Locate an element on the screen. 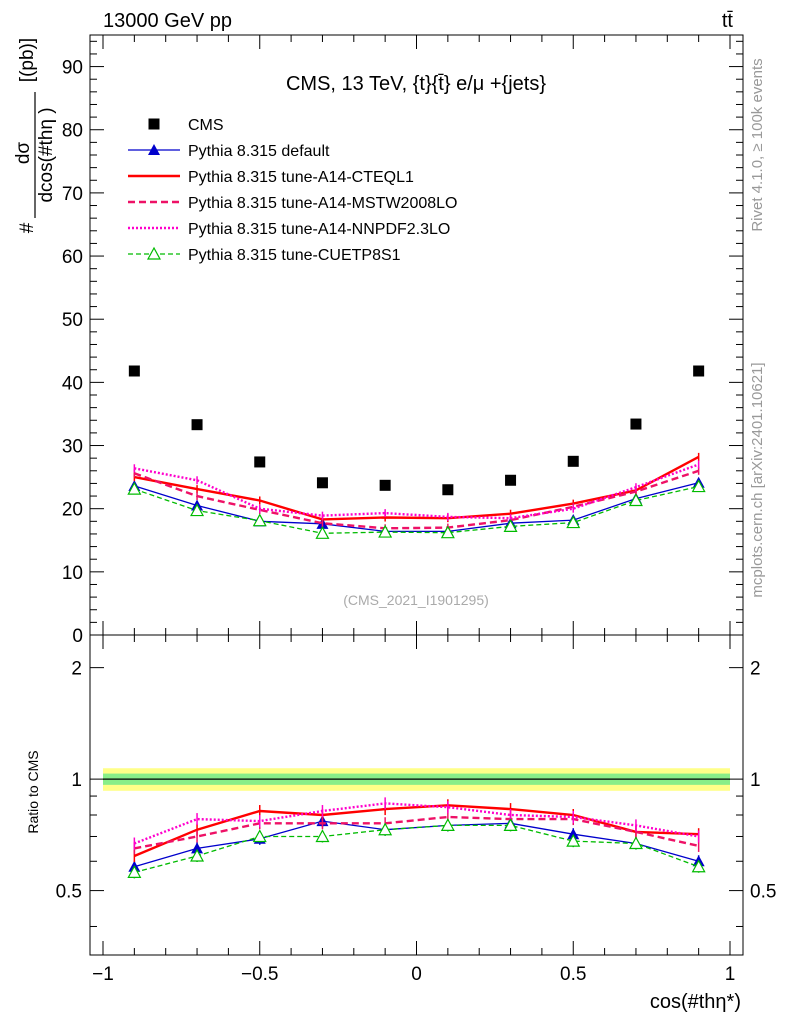  series-line-cuetp8s1 is located at coordinates (416, 509).